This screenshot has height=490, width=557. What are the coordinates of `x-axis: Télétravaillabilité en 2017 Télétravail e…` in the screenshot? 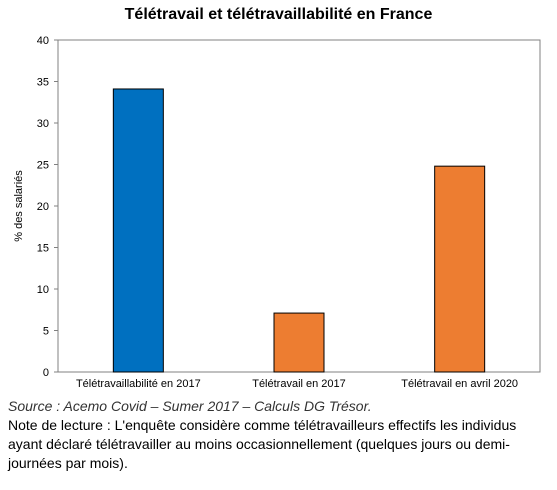 It's located at (297, 384).